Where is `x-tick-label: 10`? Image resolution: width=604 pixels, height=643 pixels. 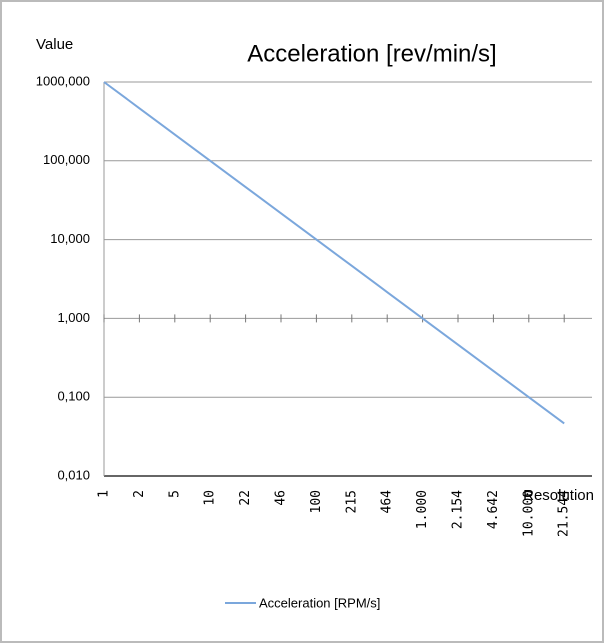 x-tick-label: 10 is located at coordinates (210, 498).